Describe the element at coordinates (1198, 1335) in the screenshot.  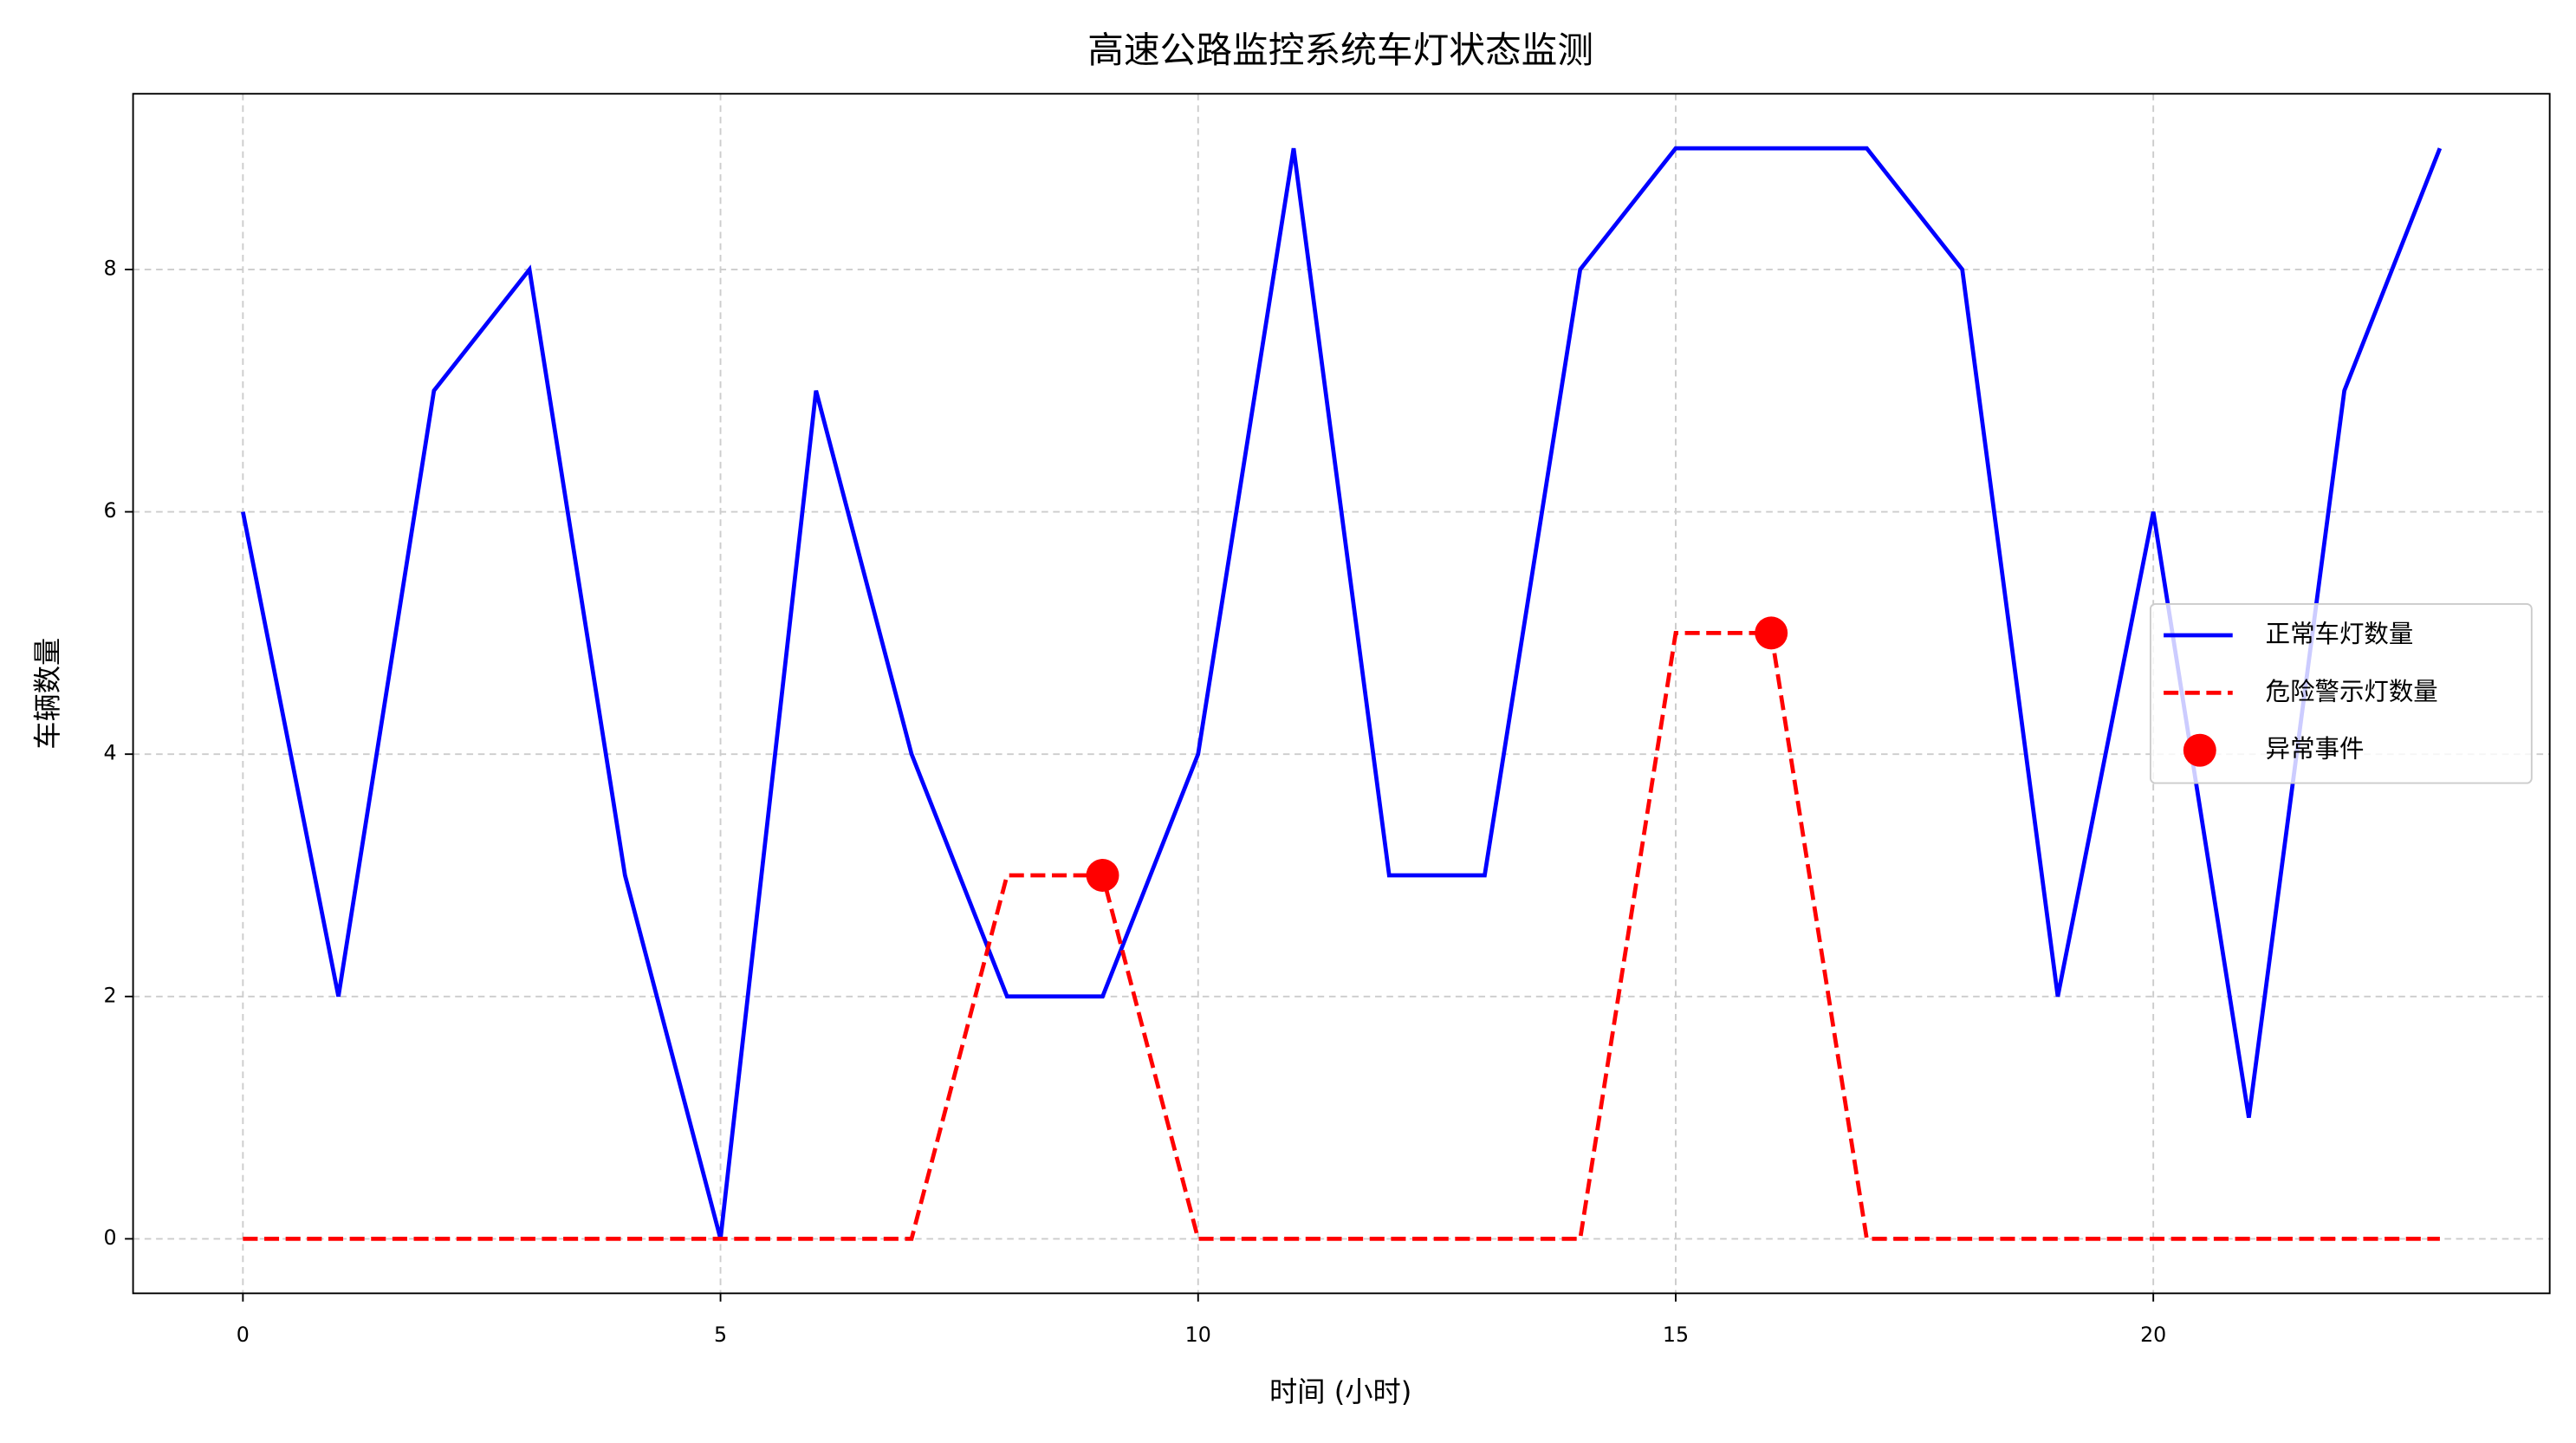
I see `x-tick-label: 10` at that location.